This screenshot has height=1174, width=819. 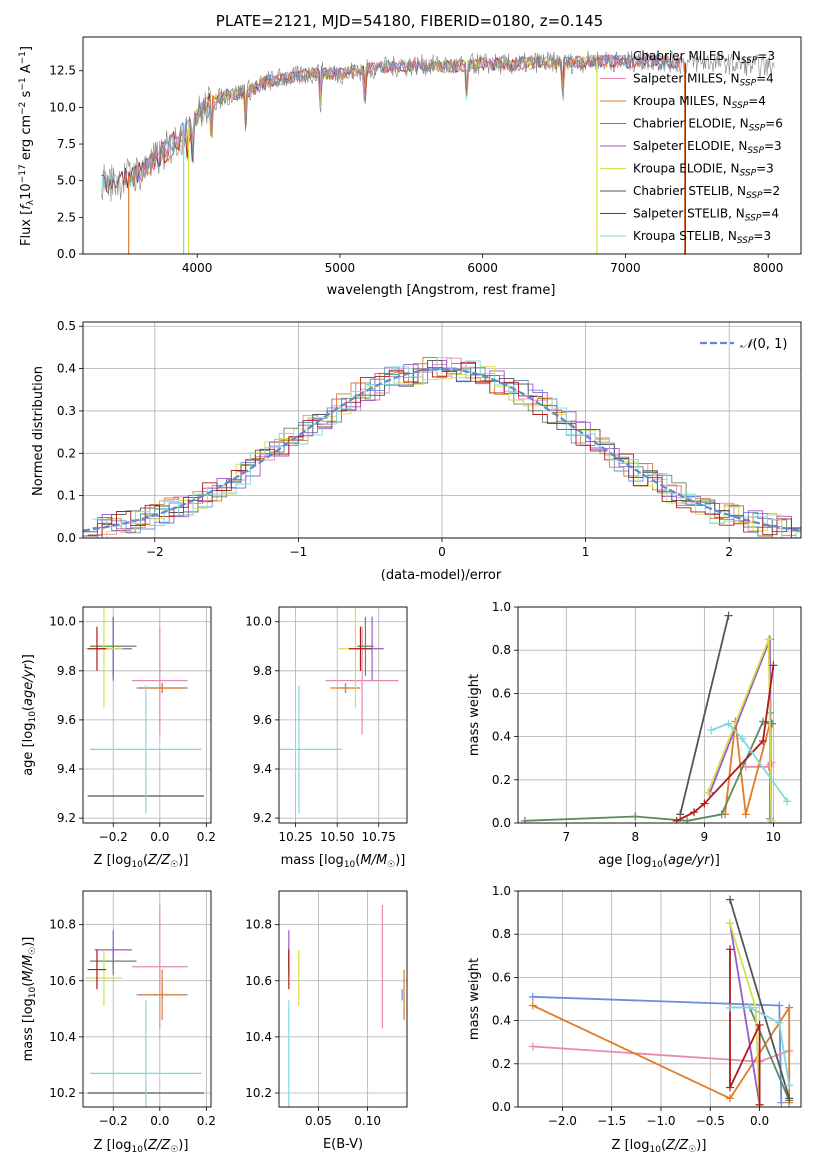 What do you see at coordinates (474, 999) in the screenshot?
I see `y-axis-label: mass weight` at bounding box center [474, 999].